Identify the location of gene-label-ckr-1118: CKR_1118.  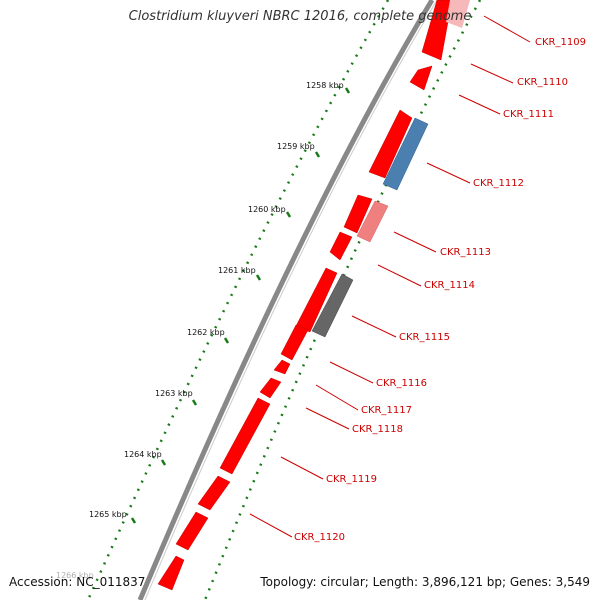
(377, 429).